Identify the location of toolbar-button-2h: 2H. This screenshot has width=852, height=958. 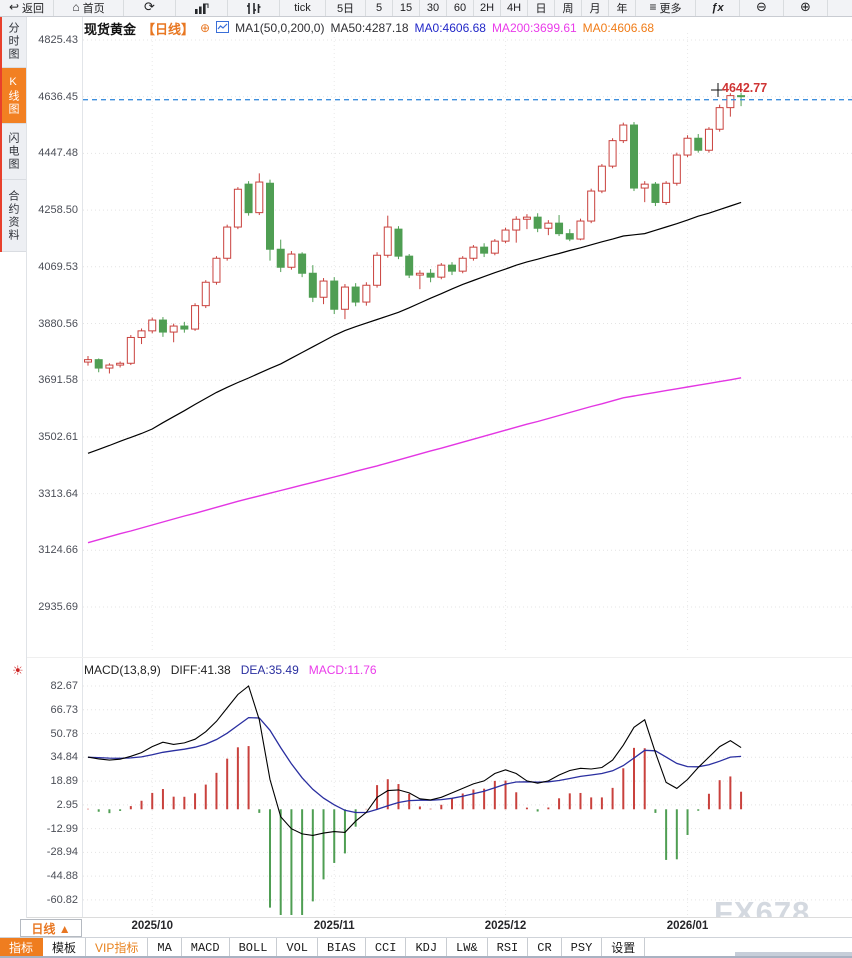
(487, 8).